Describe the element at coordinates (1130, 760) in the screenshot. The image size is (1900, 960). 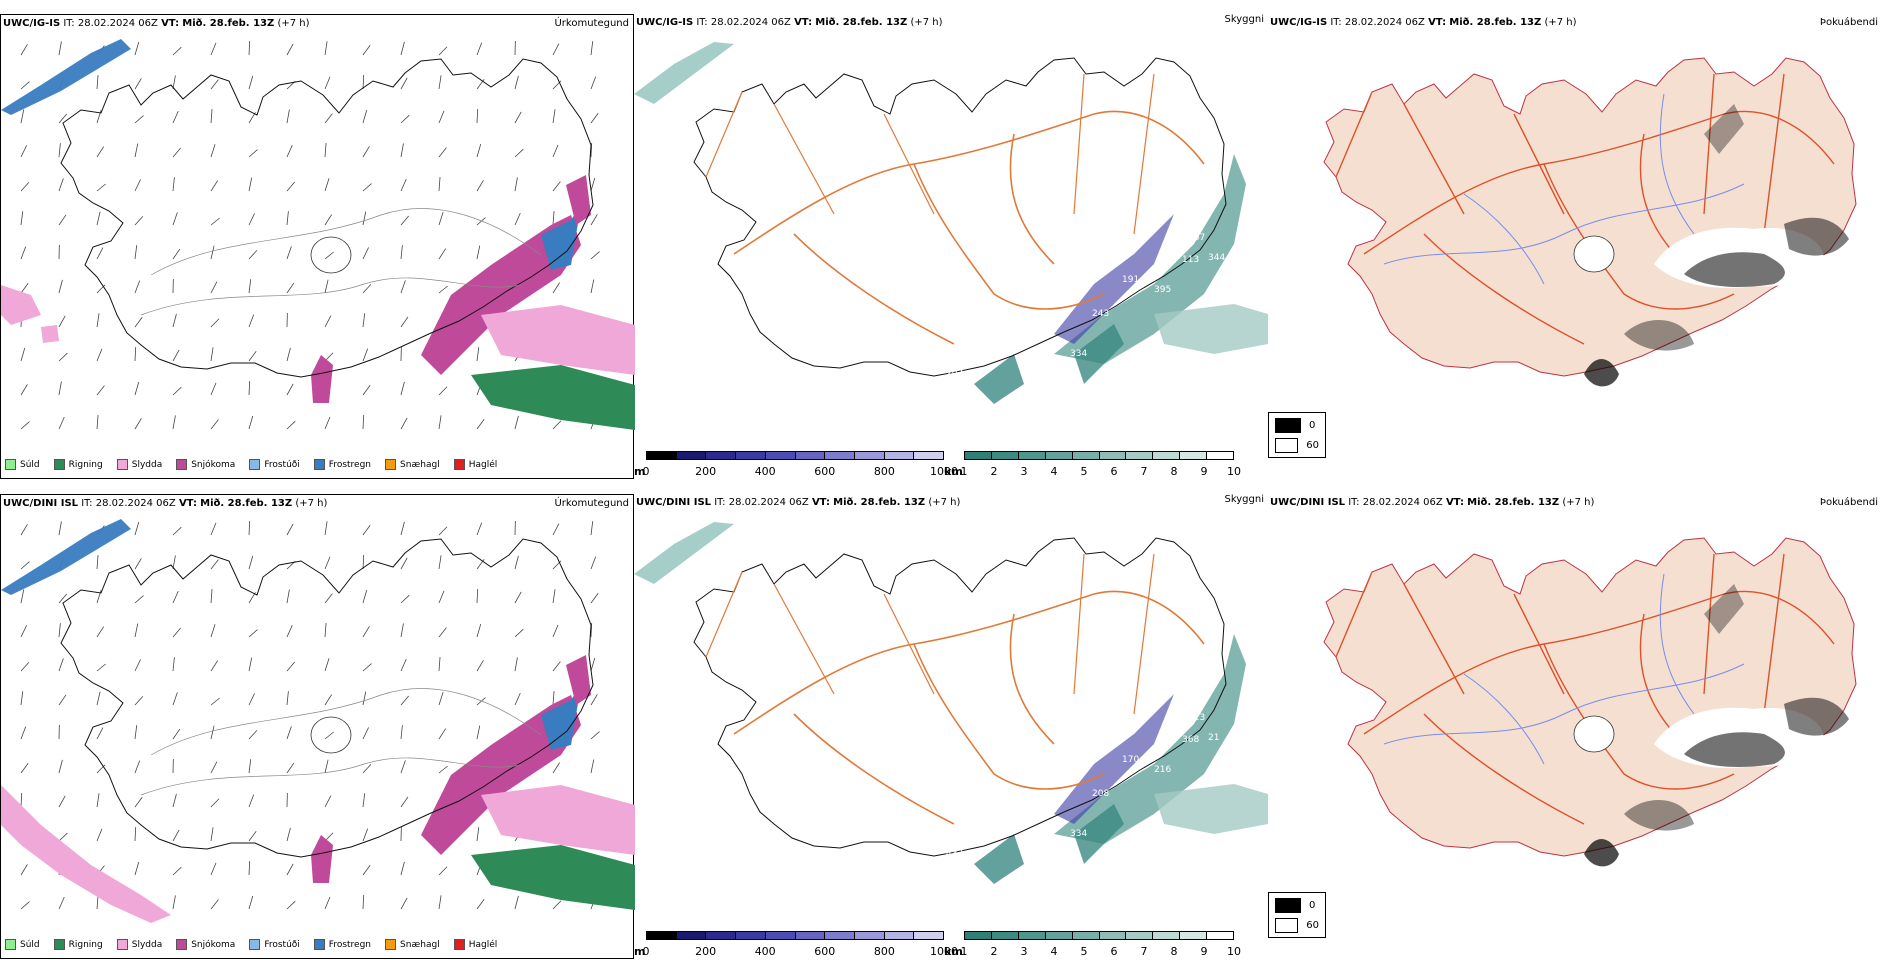
I see `visibility-value-label: 170` at that location.